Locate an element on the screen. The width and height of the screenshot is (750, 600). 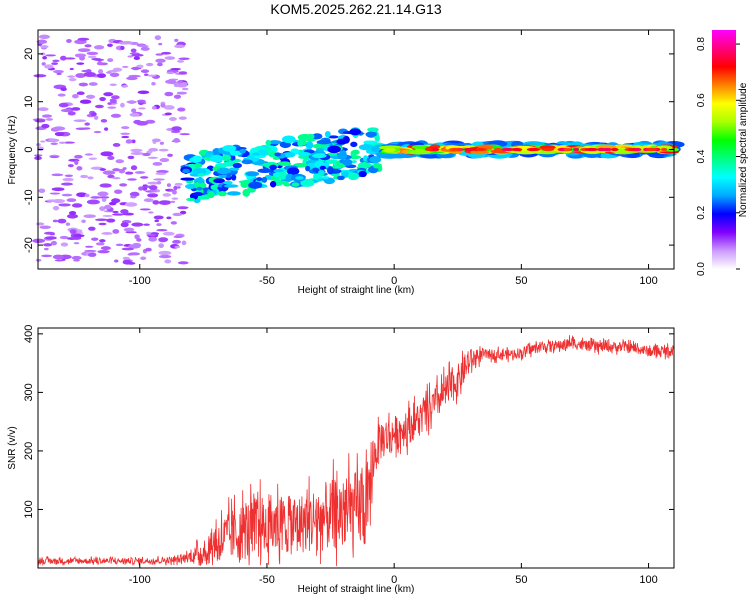
y-tick-label: 20 is located at coordinates (29, 54).